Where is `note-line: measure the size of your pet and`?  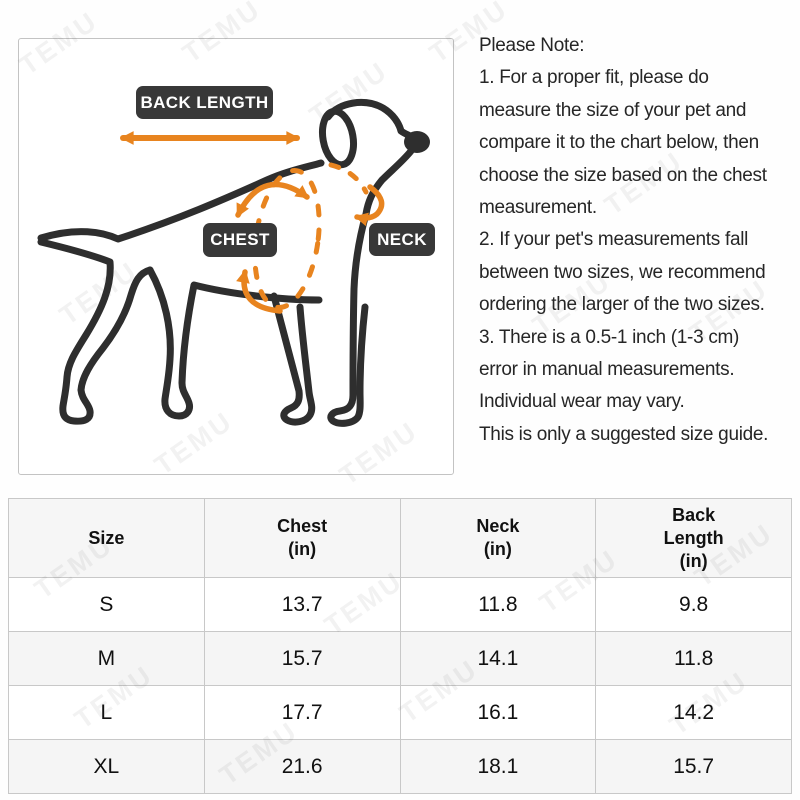 note-line: measure the size of your pet and is located at coordinates (613, 110).